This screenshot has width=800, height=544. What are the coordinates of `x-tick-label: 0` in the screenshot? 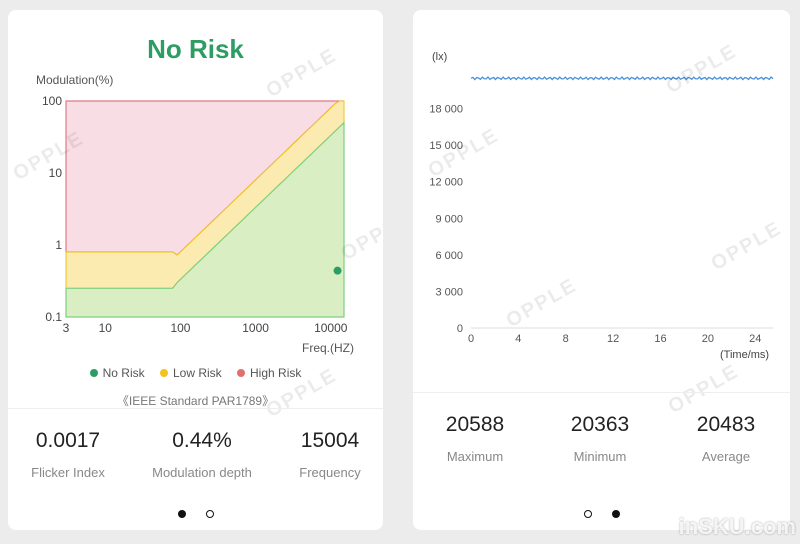 It's located at (471, 339).